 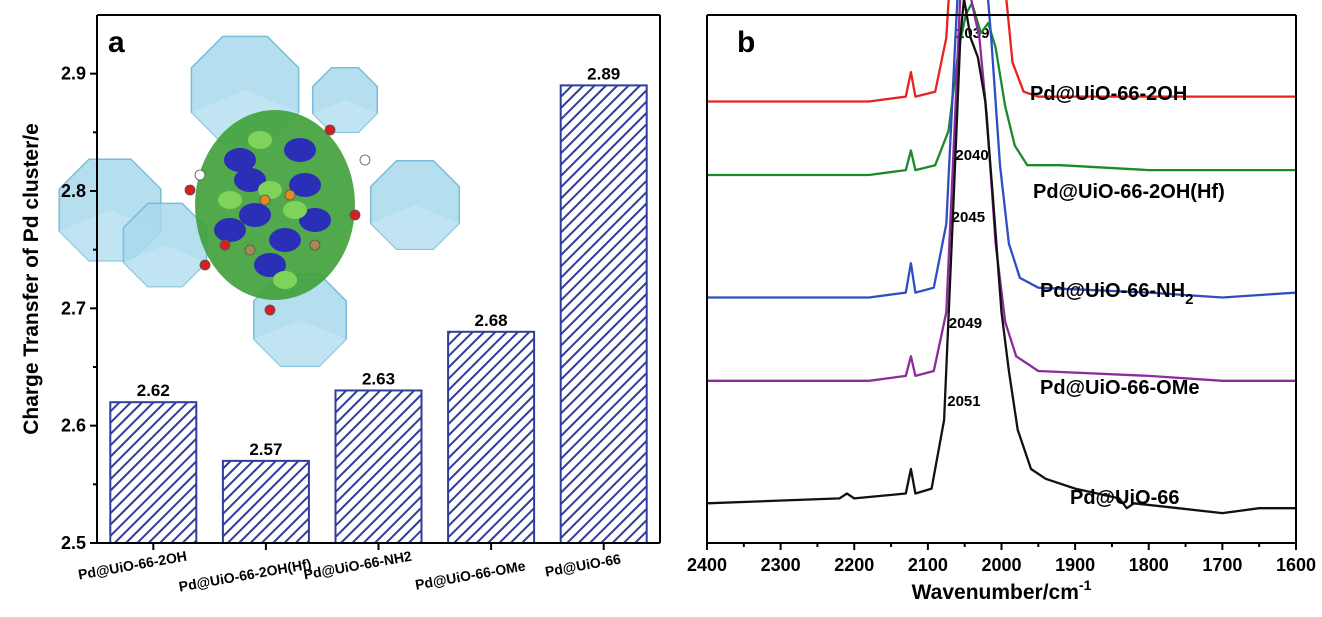 I want to click on panel-a-letter: a, so click(x=116, y=42).